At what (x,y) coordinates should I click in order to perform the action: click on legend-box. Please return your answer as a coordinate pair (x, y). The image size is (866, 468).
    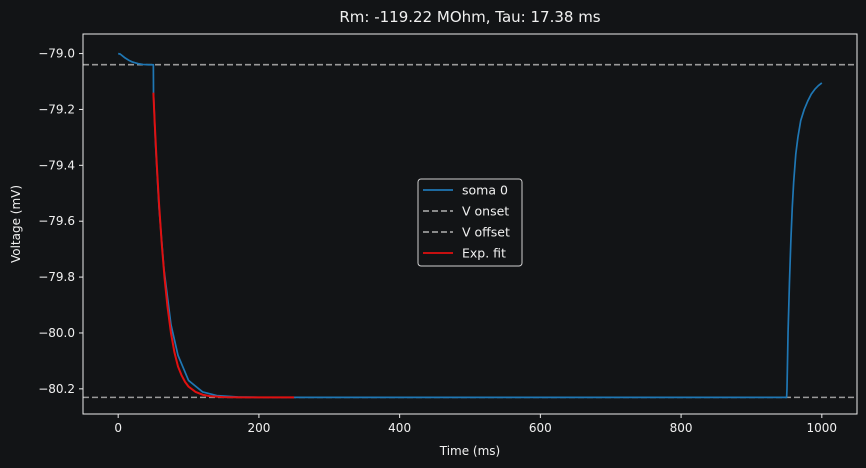
    Looking at the image, I should click on (470, 222).